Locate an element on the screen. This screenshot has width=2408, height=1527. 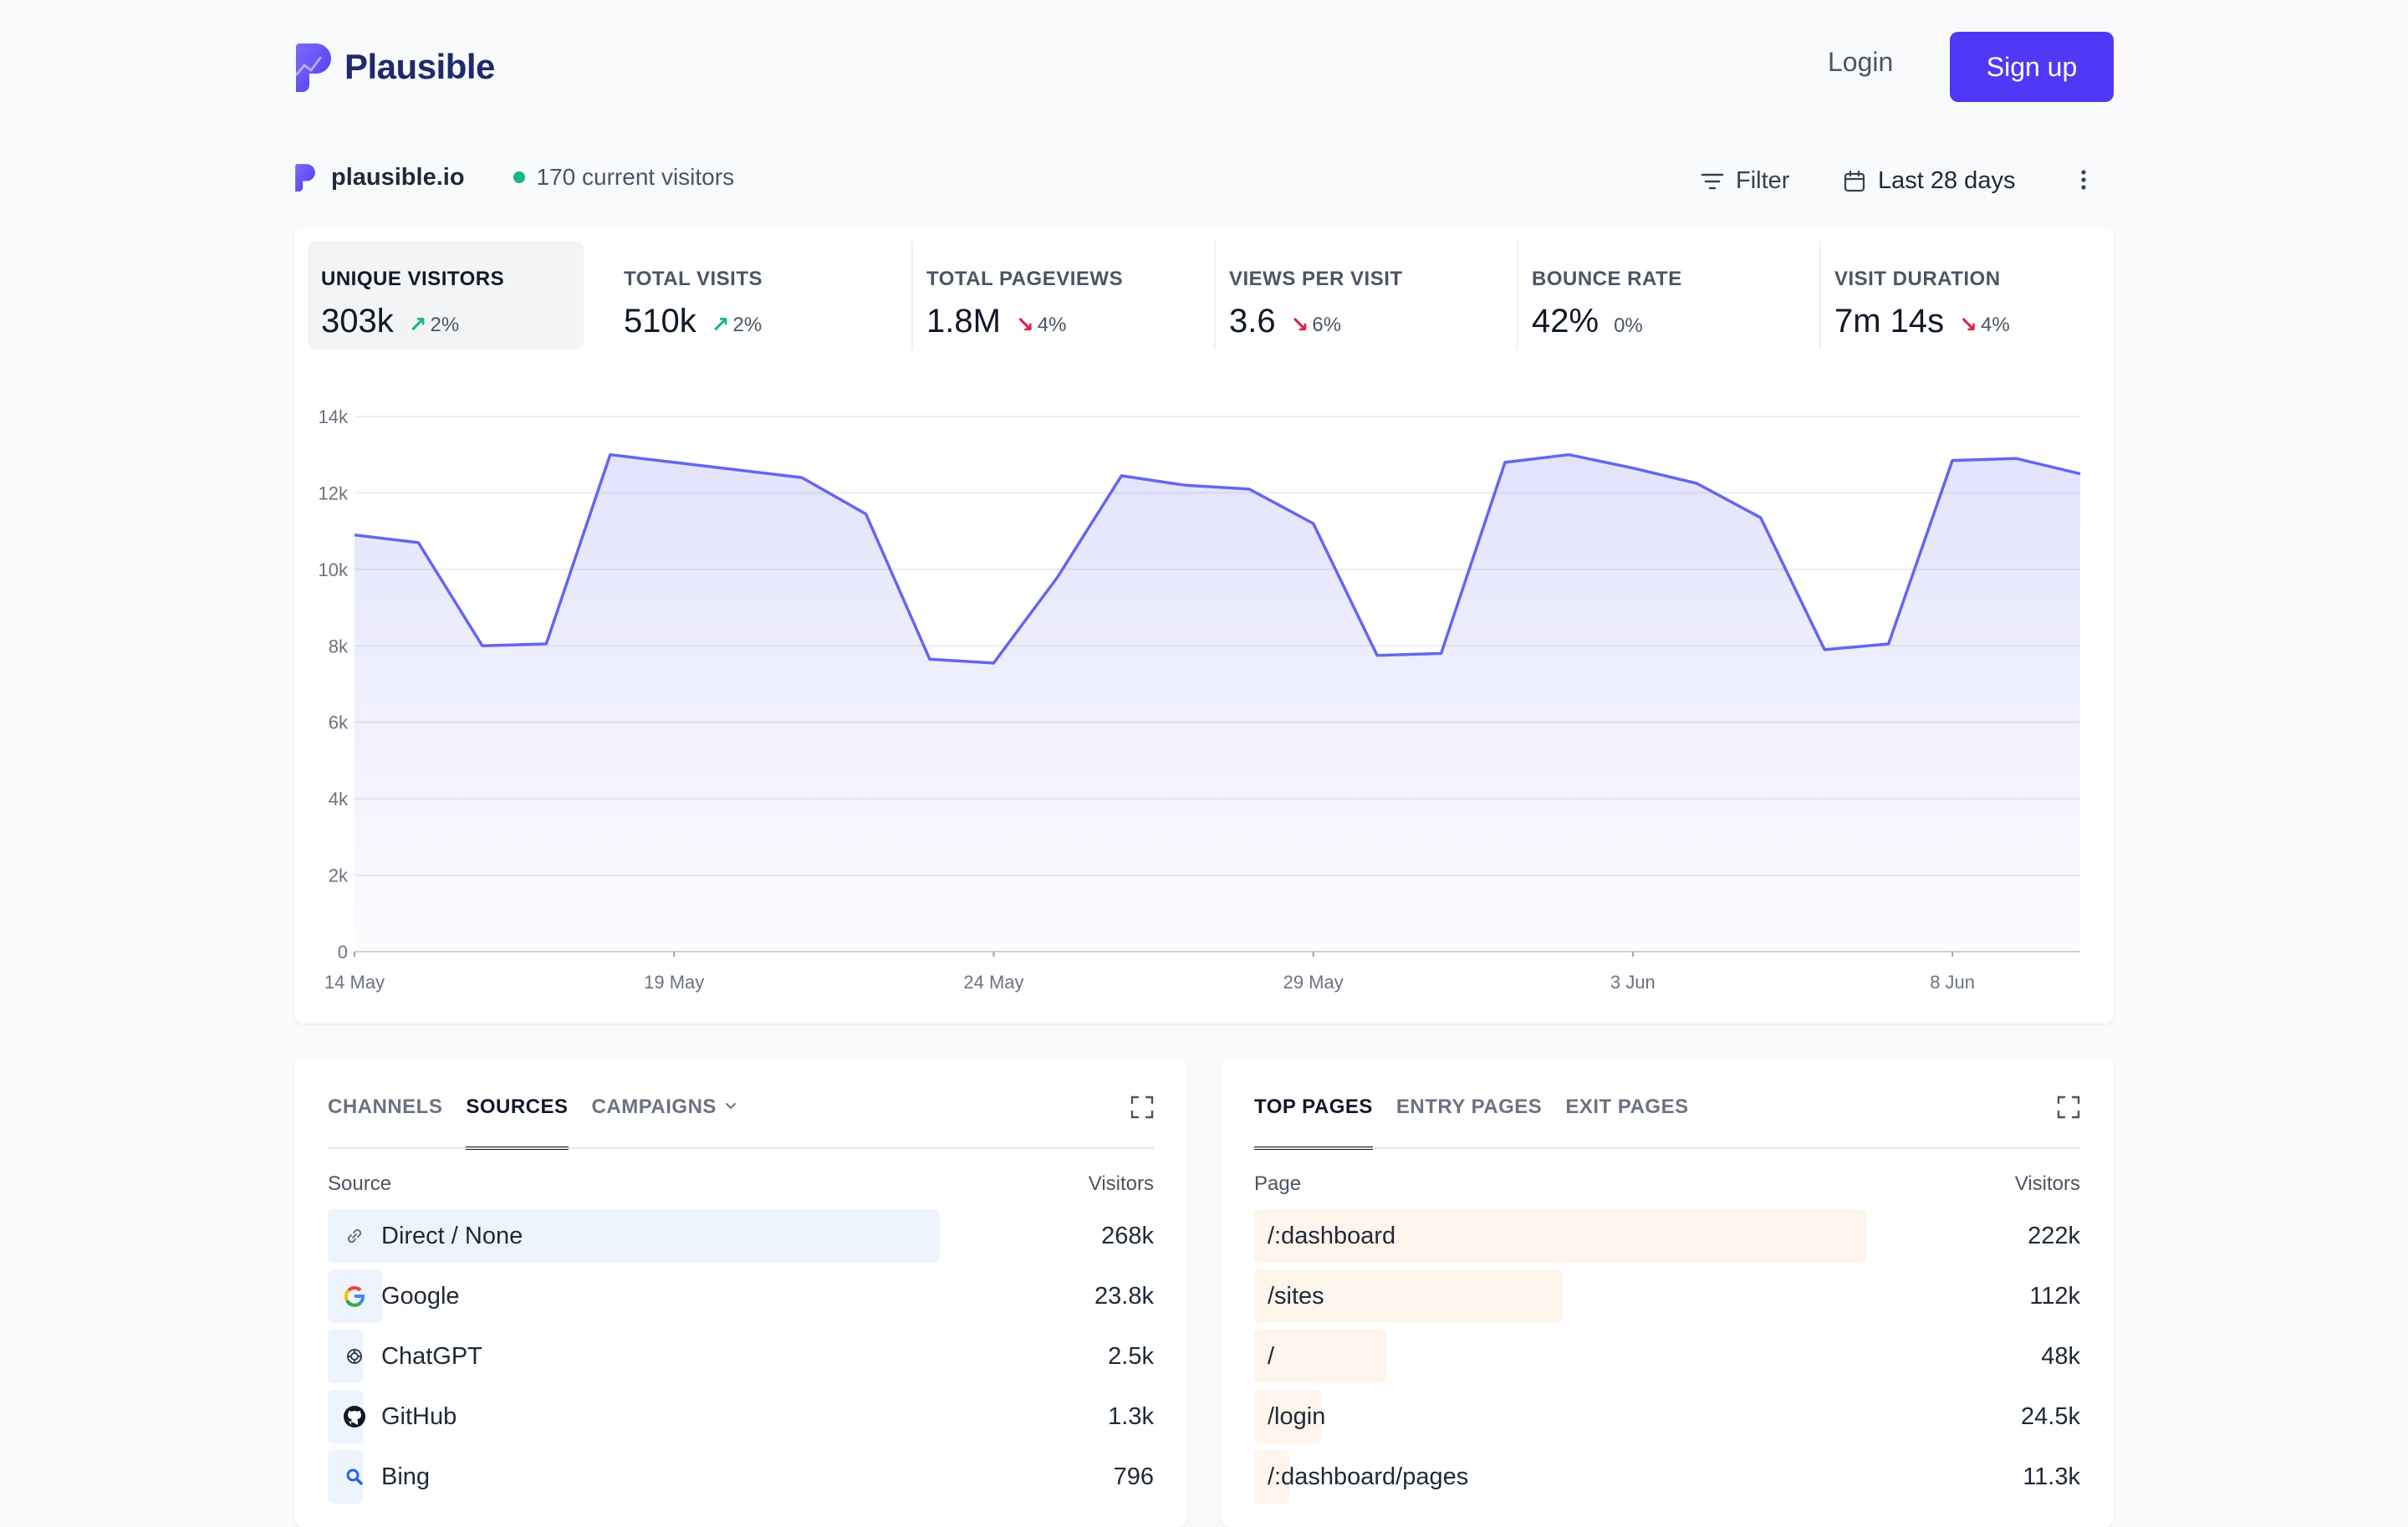
signup-button: Sign up is located at coordinates (2032, 67).